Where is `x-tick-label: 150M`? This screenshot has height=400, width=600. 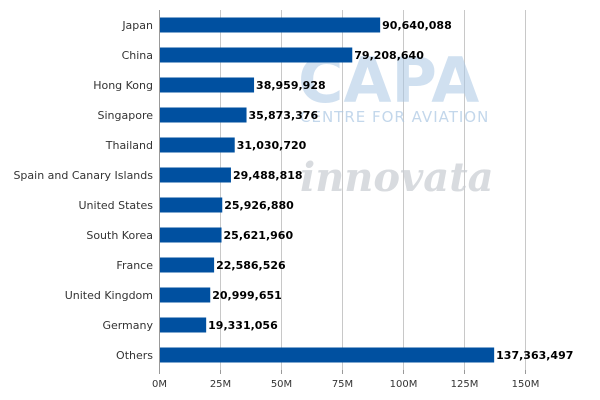 x-tick-label: 150M is located at coordinates (526, 384).